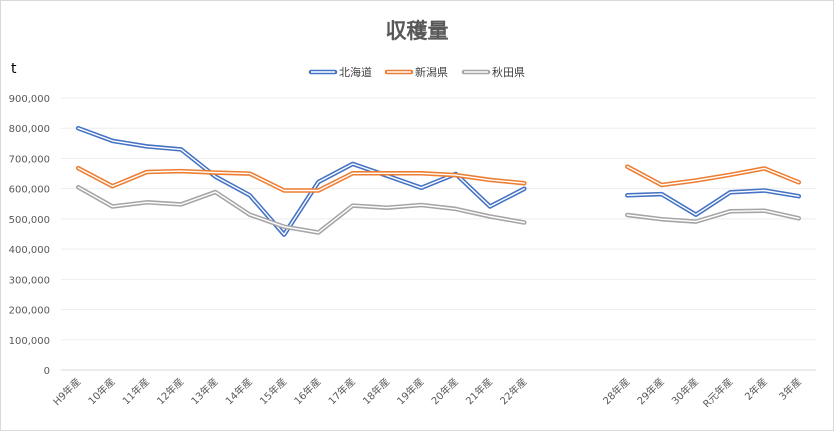  What do you see at coordinates (431, 72) in the screenshot?
I see `legend-label: 新潟県` at bounding box center [431, 72].